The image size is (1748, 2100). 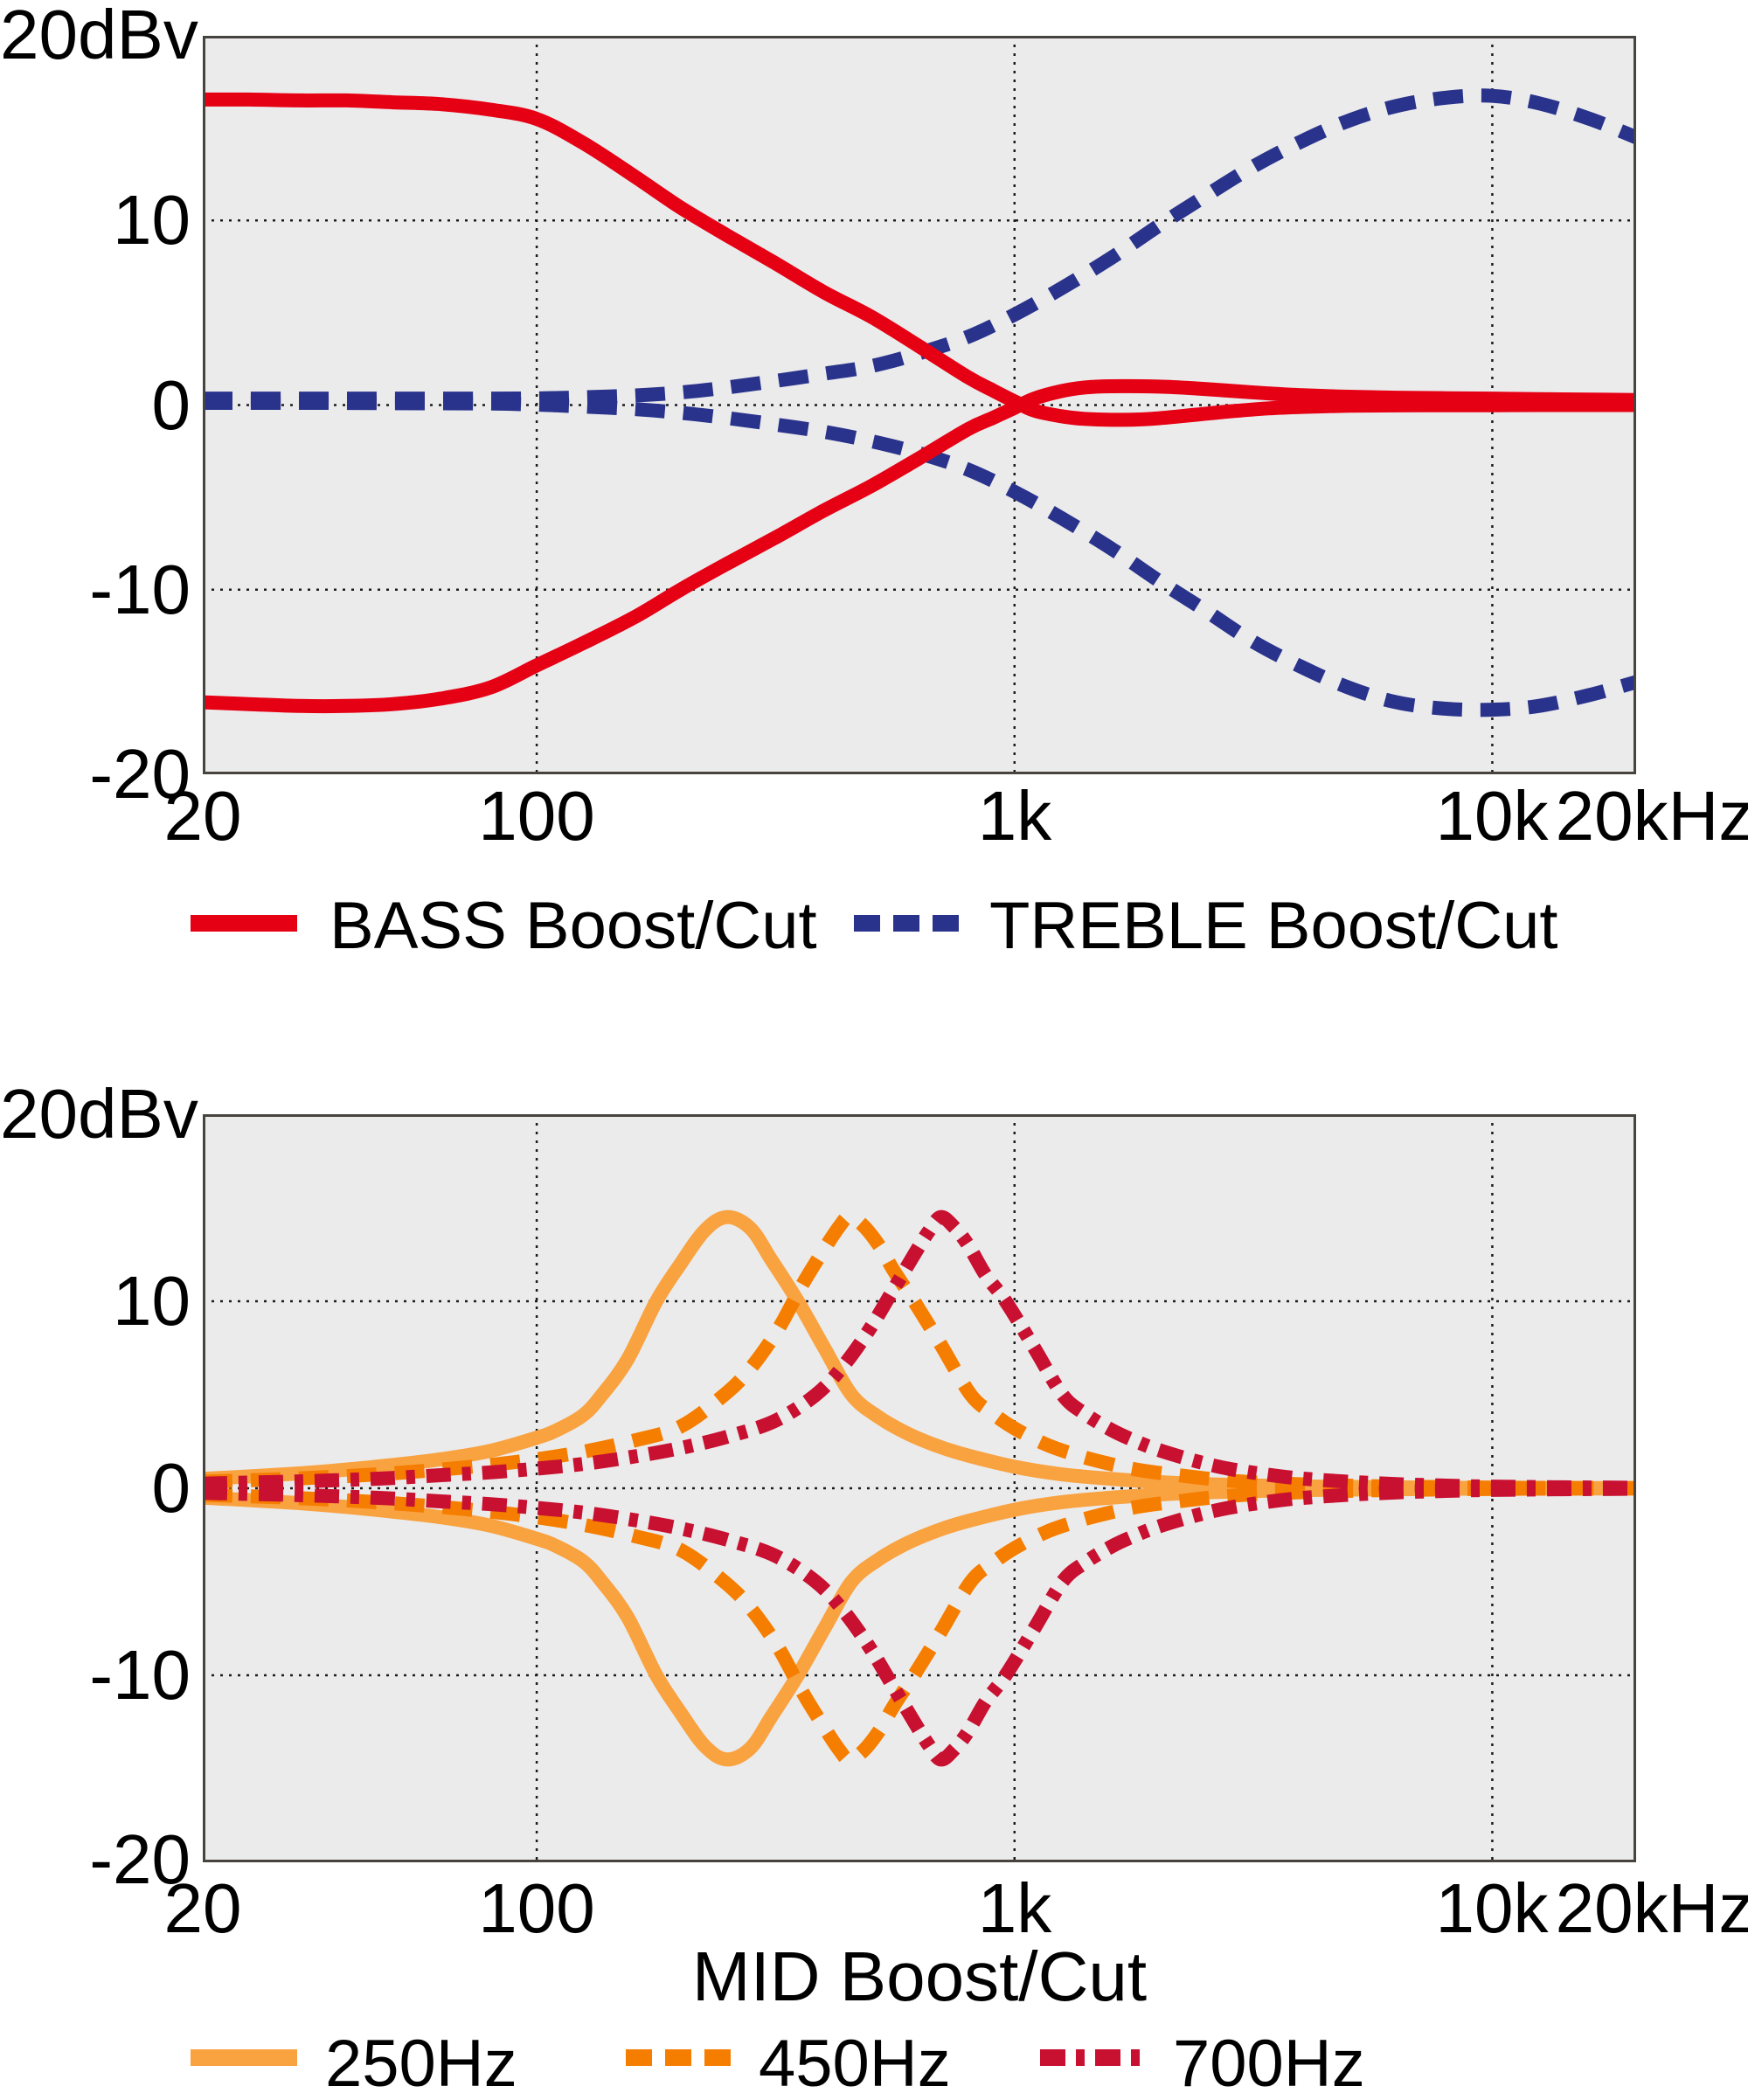 I want to click on y-tick-neg10-bottom: -10, so click(x=140, y=1675).